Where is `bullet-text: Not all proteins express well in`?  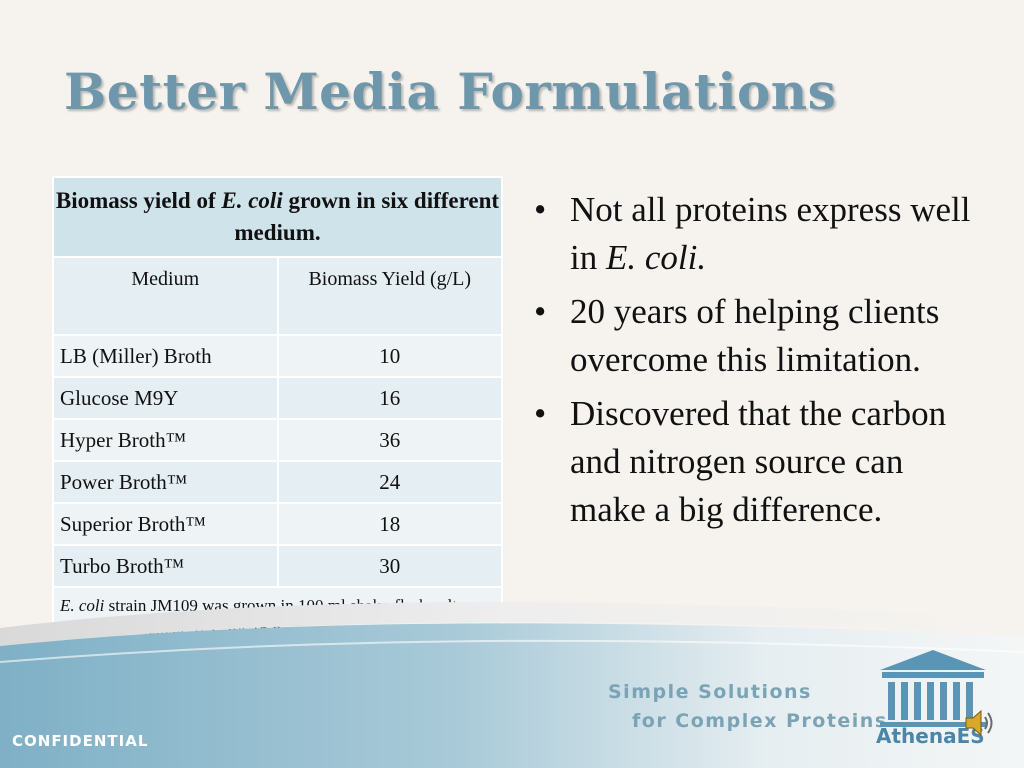
bullet-text: Not all proteins express well in is located at coordinates (770, 233).